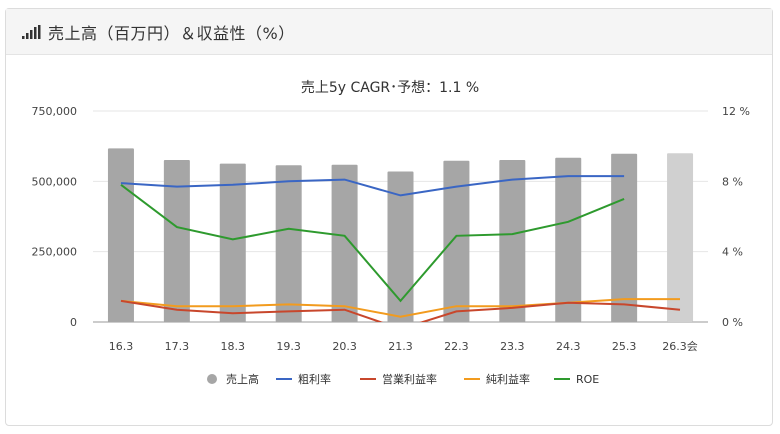 The height and width of the screenshot is (434, 780). I want to click on x-tick-label: 24.3, so click(568, 346).